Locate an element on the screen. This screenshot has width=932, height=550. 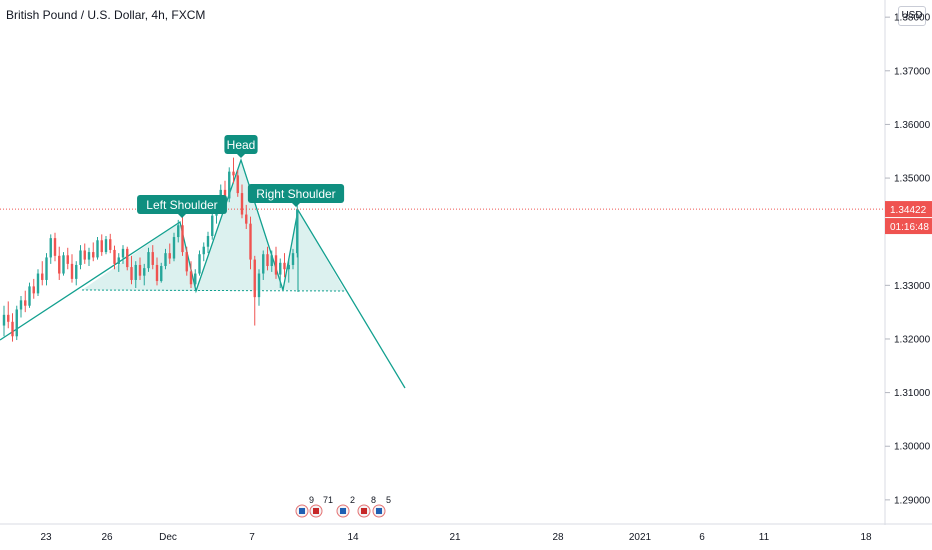
pattern-label-text: Right Shoulder is located at coordinates (295, 194).